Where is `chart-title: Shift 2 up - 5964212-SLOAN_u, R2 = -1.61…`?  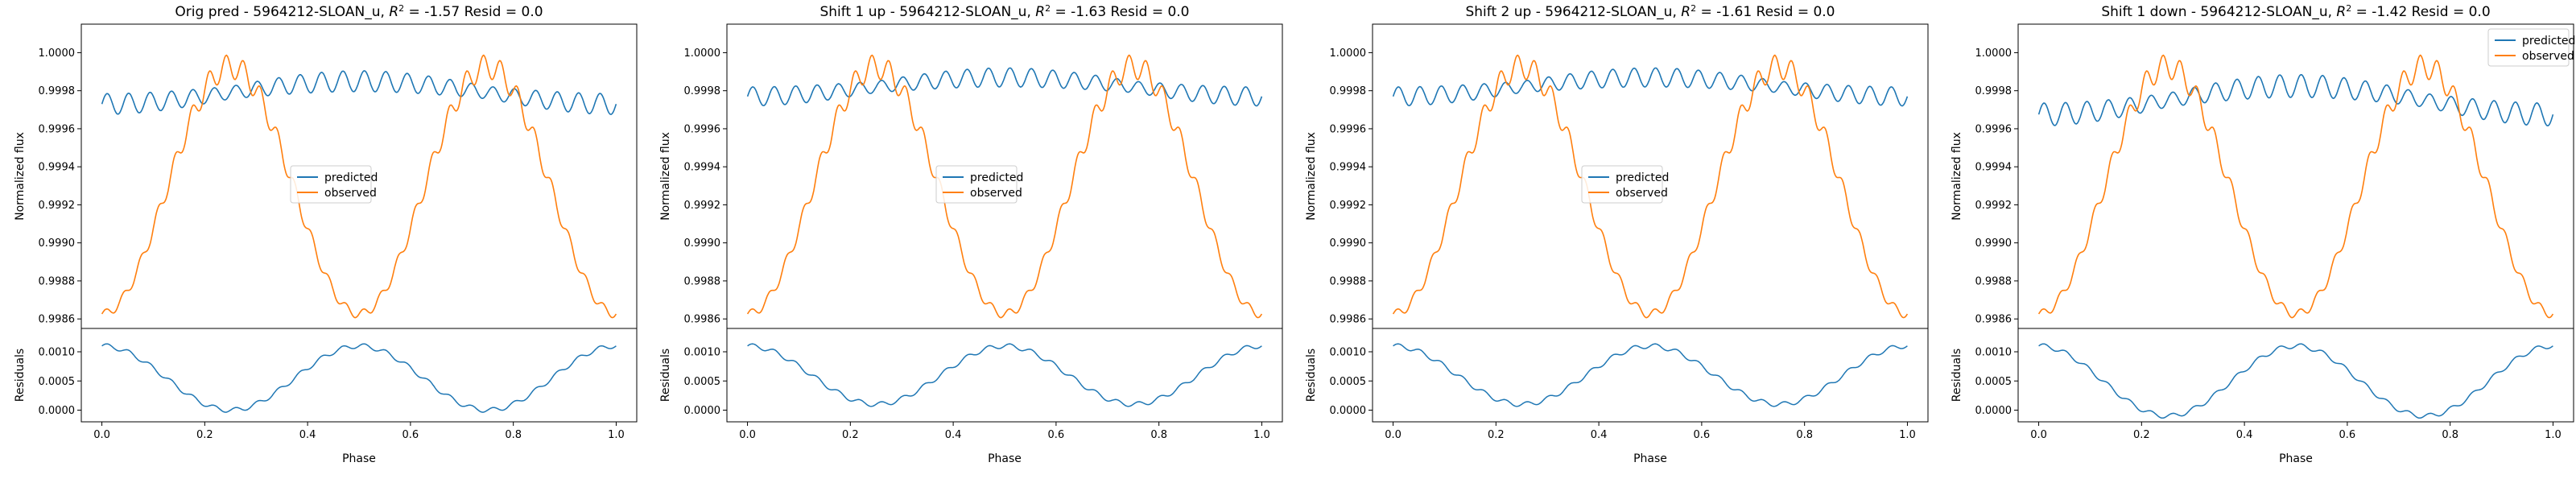
chart-title: Shift 2 up - 5964212-SLOAN_u, R2 = -1.61… is located at coordinates (1650, 11).